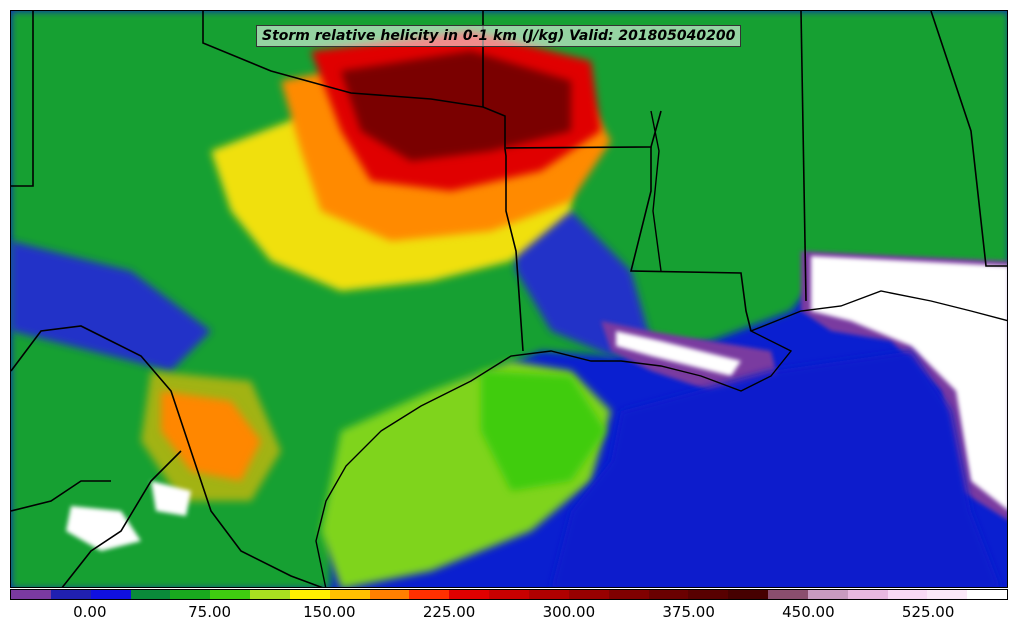 The width and height of the screenshot is (1018, 633). Describe the element at coordinates (456, 106) in the screenshot. I see `darkred-field` at that location.